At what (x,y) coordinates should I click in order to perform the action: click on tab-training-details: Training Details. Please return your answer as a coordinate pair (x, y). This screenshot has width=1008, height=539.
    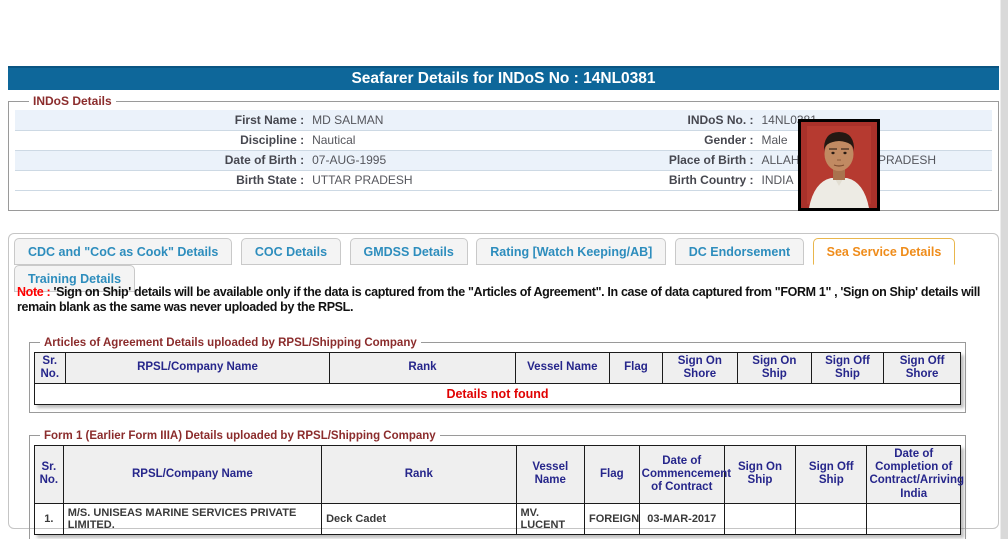
    Looking at the image, I should click on (75, 278).